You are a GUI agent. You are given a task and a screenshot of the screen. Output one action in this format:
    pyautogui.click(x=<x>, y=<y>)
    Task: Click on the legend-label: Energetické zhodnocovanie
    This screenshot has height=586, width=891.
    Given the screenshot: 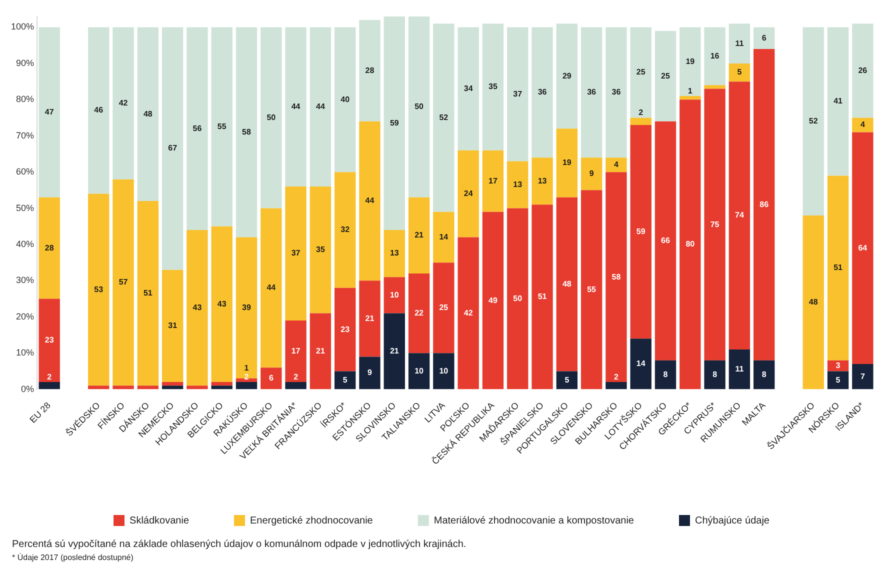 What is the action you would take?
    pyautogui.click(x=312, y=520)
    